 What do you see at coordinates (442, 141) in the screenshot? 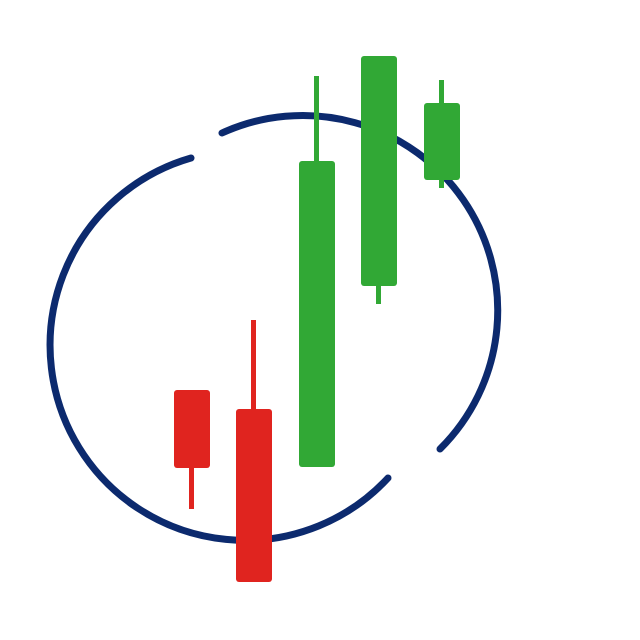
I see `candle-5-body` at bounding box center [442, 141].